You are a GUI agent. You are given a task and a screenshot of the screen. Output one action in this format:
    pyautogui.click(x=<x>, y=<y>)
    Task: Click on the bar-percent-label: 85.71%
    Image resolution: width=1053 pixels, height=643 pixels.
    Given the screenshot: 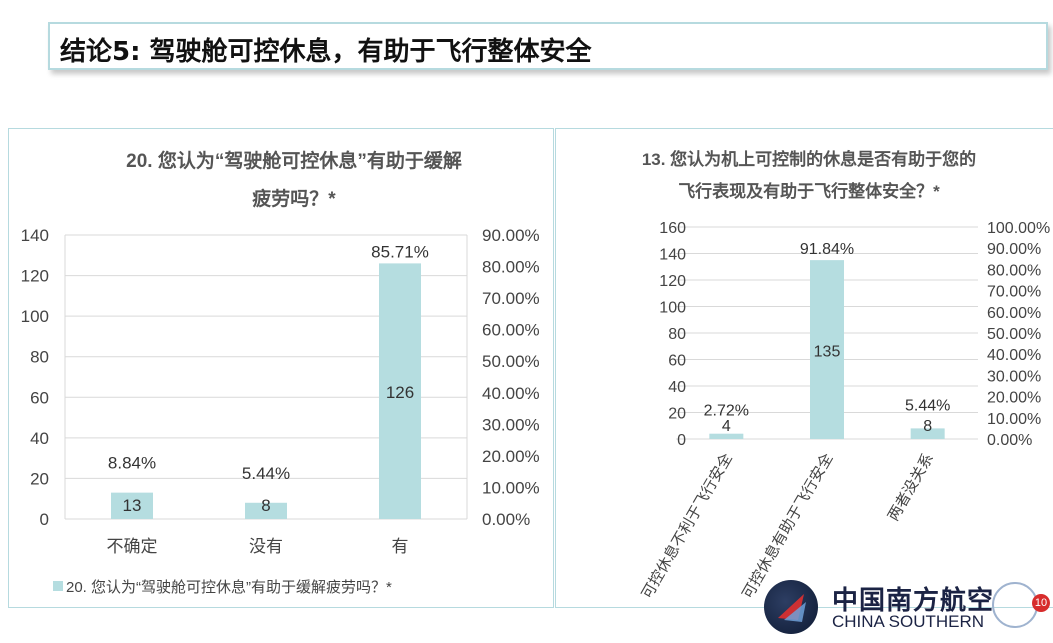 What is the action you would take?
    pyautogui.click(x=400, y=251)
    